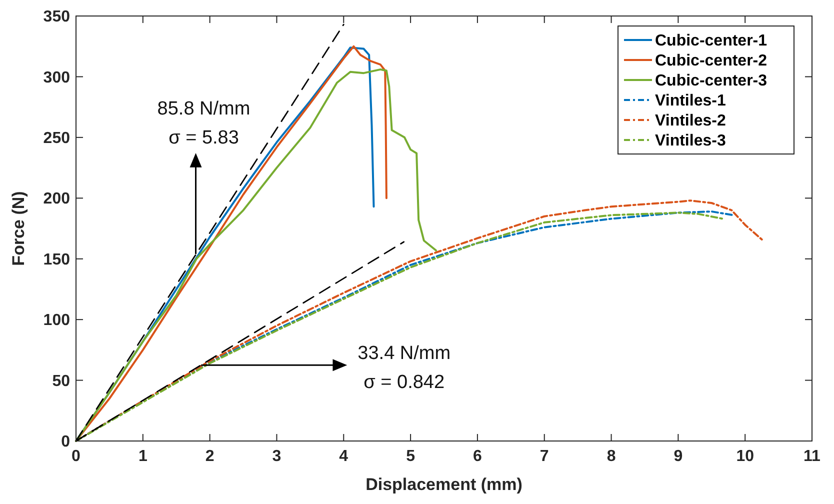  Describe the element at coordinates (203, 138) in the screenshot. I see `annotation: σ = 5.83` at that location.